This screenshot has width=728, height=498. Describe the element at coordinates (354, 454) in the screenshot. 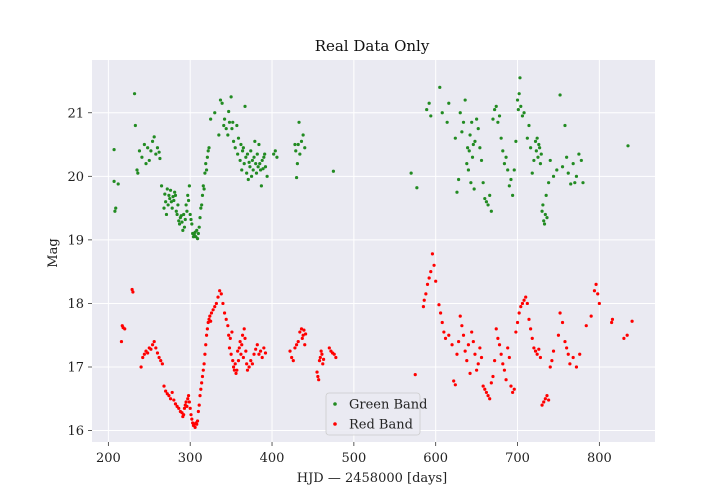

I see `x-axis-ticks: 200 300 400 500 600 700 800` at that location.